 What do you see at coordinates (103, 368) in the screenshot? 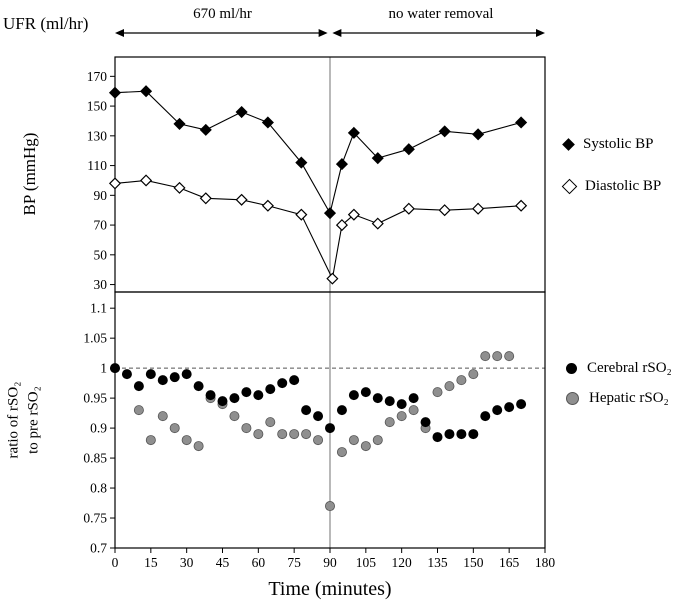
I see `svg-text: 1` at bounding box center [103, 368].